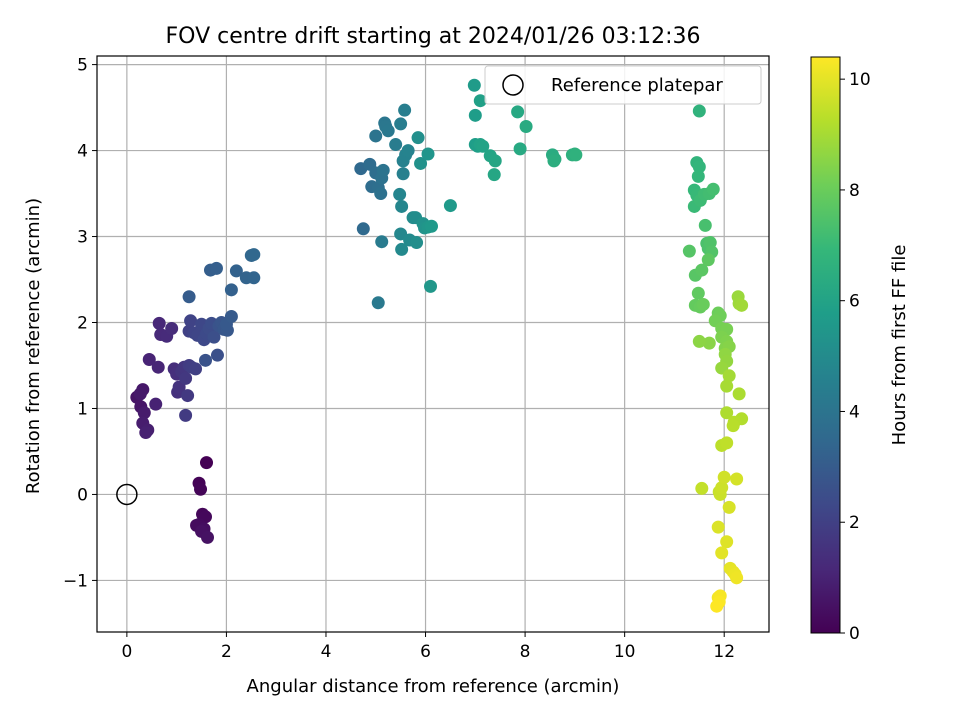 This screenshot has height=724, width=960. What do you see at coordinates (637, 85) in the screenshot?
I see `legend-label-reference: Reference platepar` at bounding box center [637, 85].